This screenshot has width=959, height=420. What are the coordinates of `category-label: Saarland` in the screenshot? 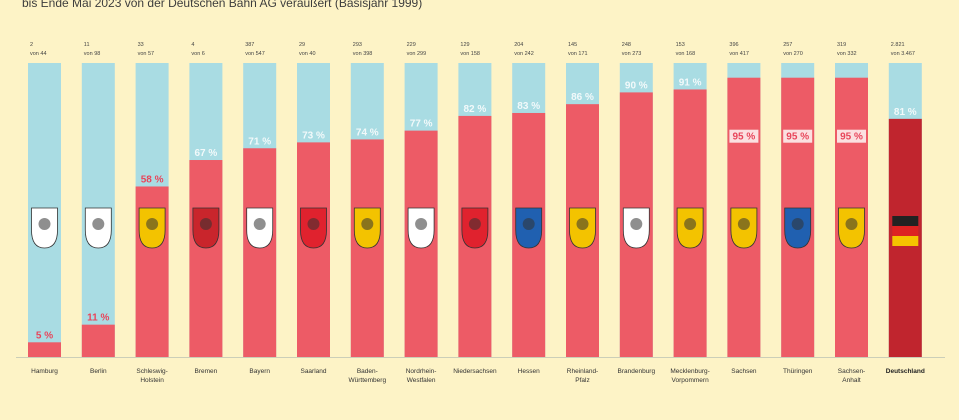 It's located at (313, 371).